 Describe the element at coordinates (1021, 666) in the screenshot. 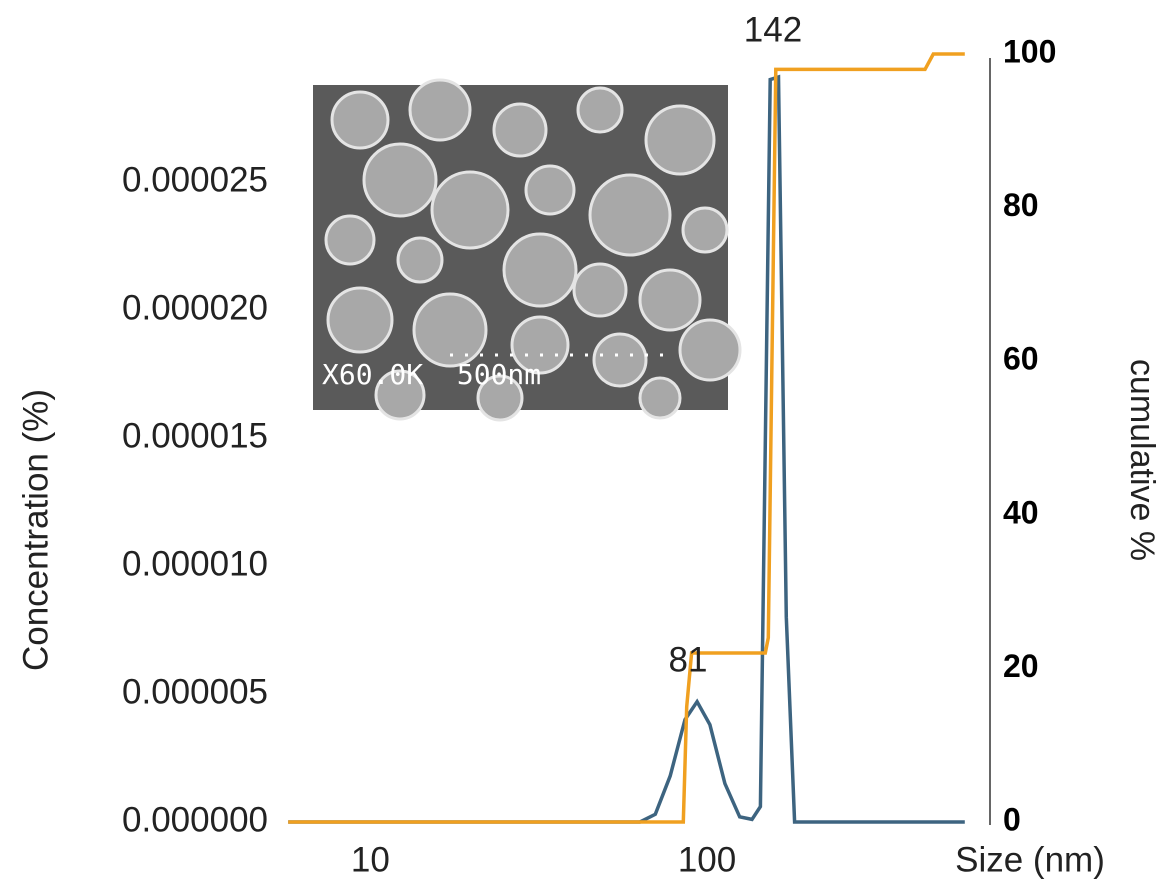

I see `y2-tick-label: 20` at that location.